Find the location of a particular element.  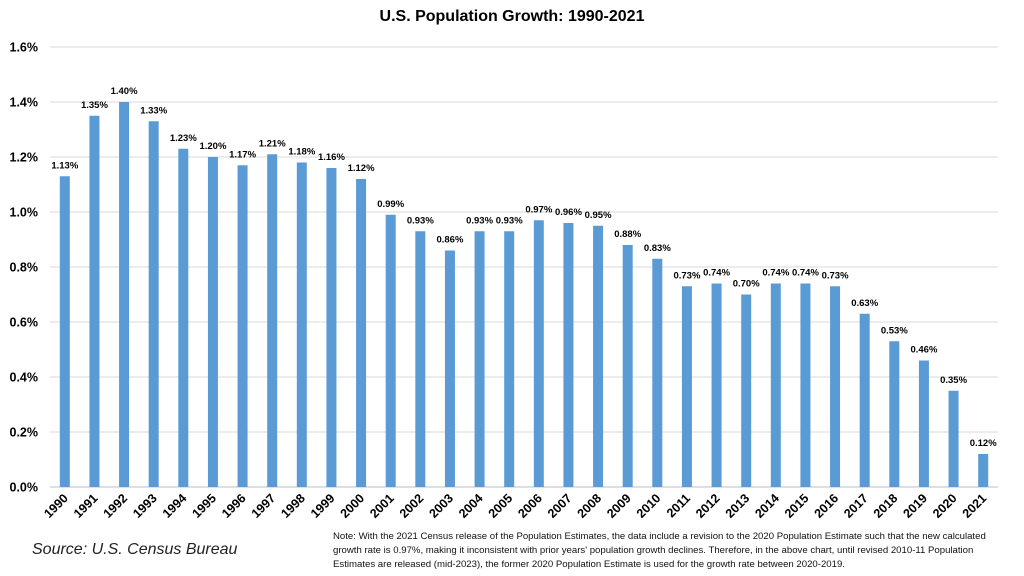

x-tick-label-2006: 2006 is located at coordinates (530, 506).